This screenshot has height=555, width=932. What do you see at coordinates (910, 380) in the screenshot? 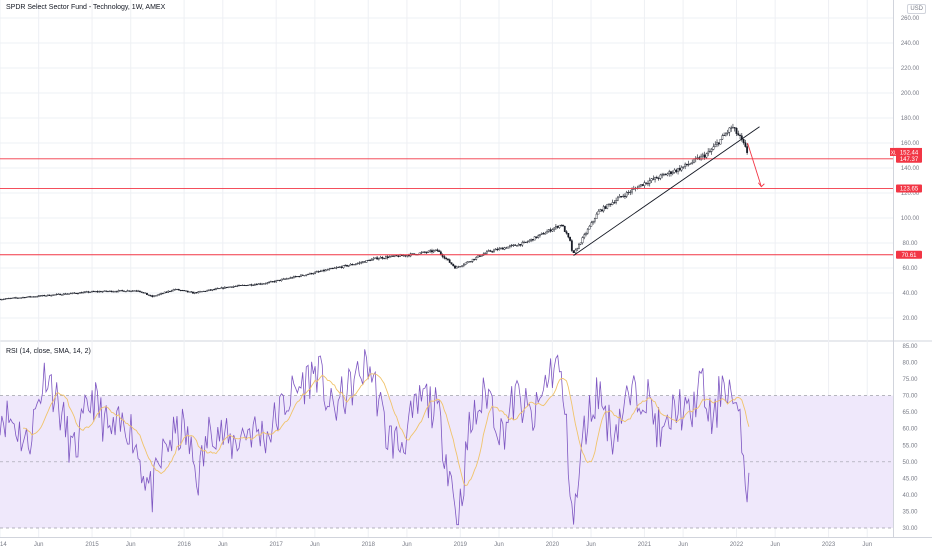
I see `rsi-tick-label: 75.00` at bounding box center [910, 380].